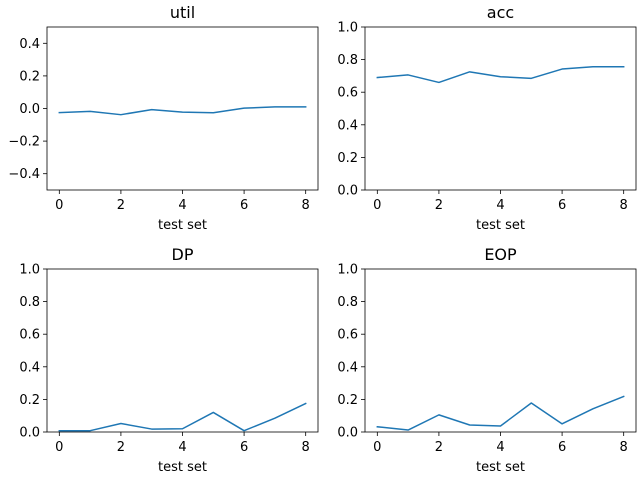 Image resolution: width=640 pixels, height=480 pixels. Describe the element at coordinates (24, 174) in the screenshot. I see `y-tick-label: −0.4` at that location.